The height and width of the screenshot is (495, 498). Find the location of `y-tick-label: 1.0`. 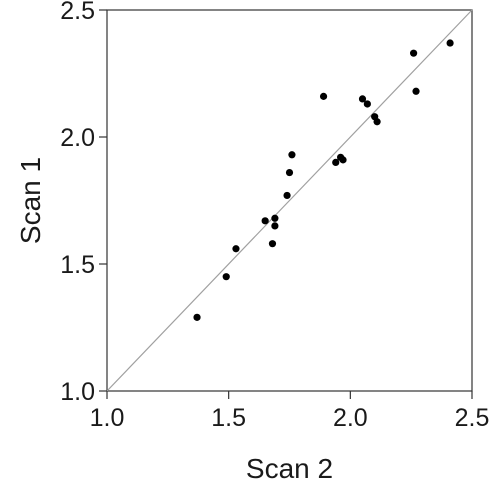

y-tick-label: 1.0 is located at coordinates (77, 392).